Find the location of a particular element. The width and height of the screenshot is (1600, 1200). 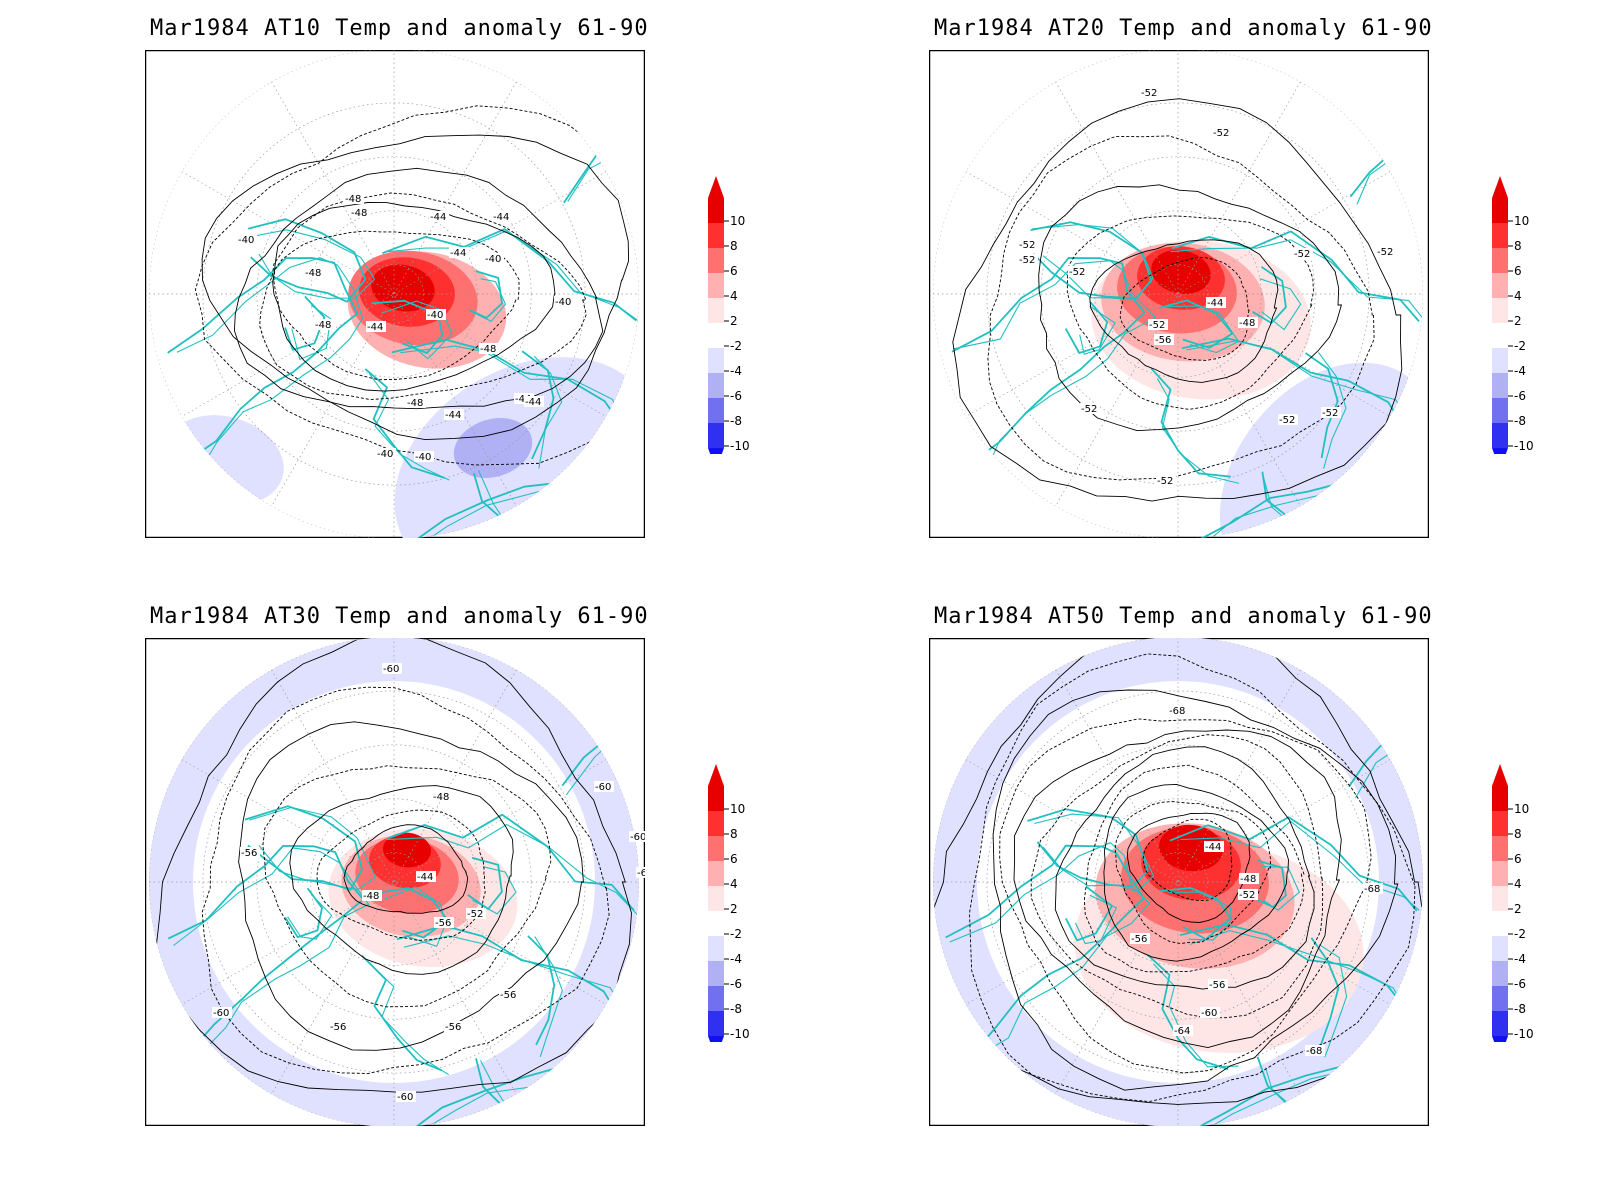

anomaly-shading is located at coordinates (407, 850).